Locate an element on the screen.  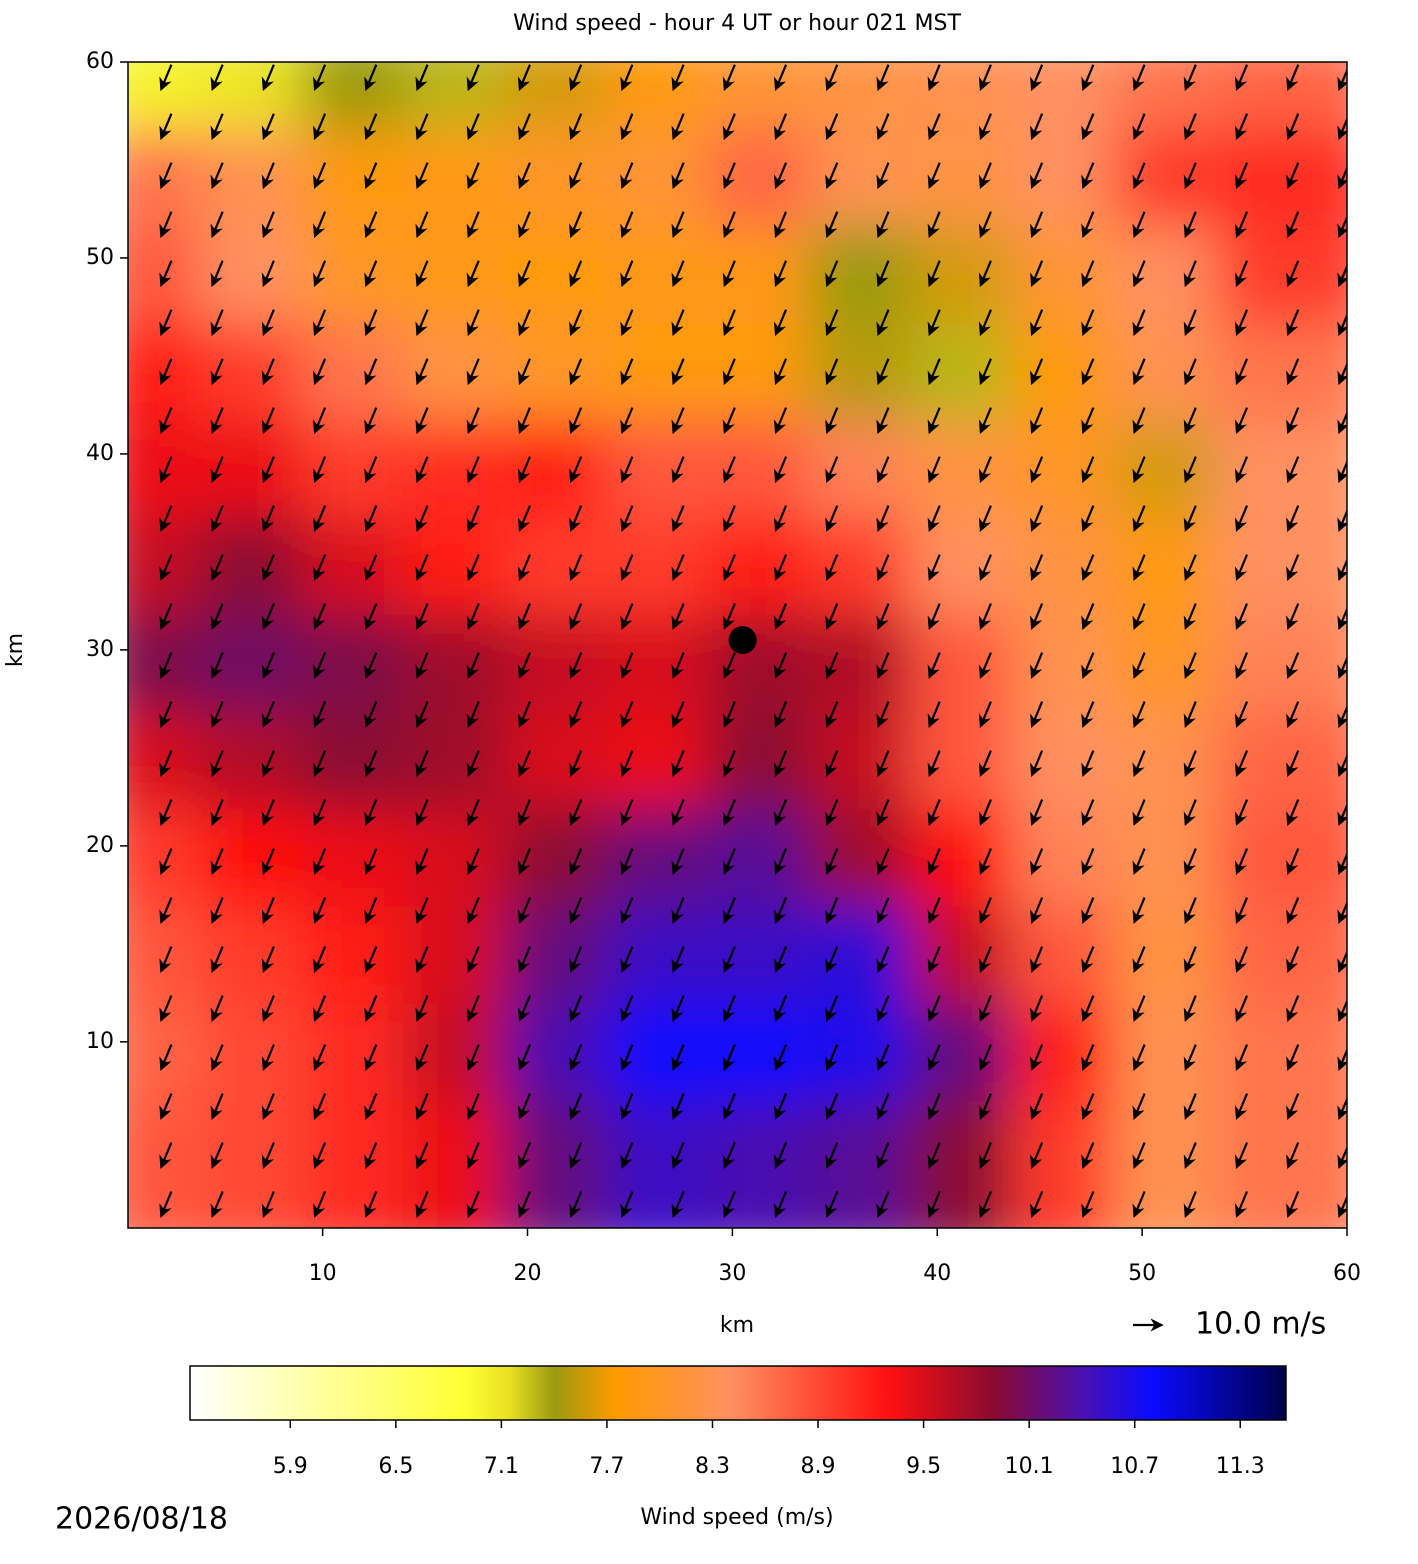
quiver-key-label: 10.0 m/s is located at coordinates (1260, 1324).